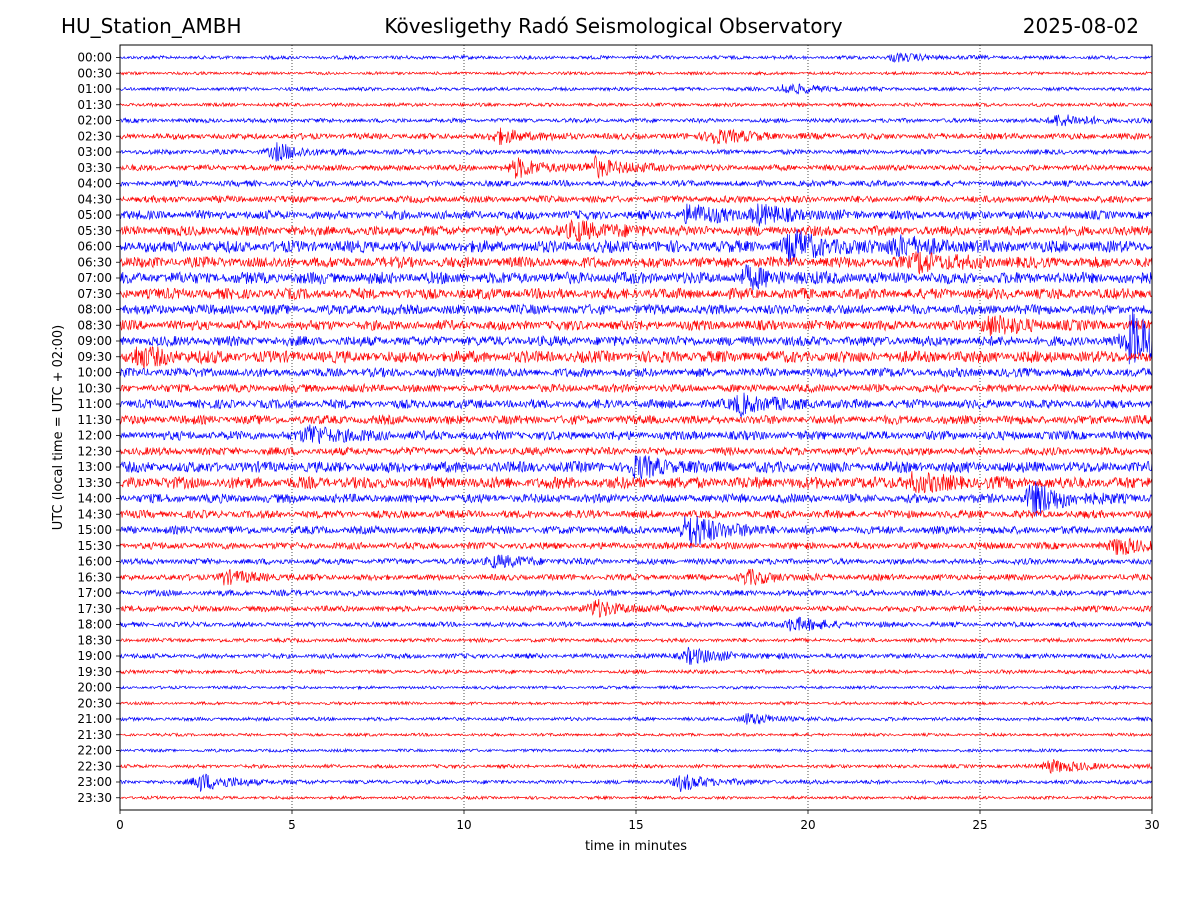 This screenshot has width=1200, height=900. Describe the element at coordinates (94, 483) in the screenshot. I see `y-tick-label: 13:30` at that location.